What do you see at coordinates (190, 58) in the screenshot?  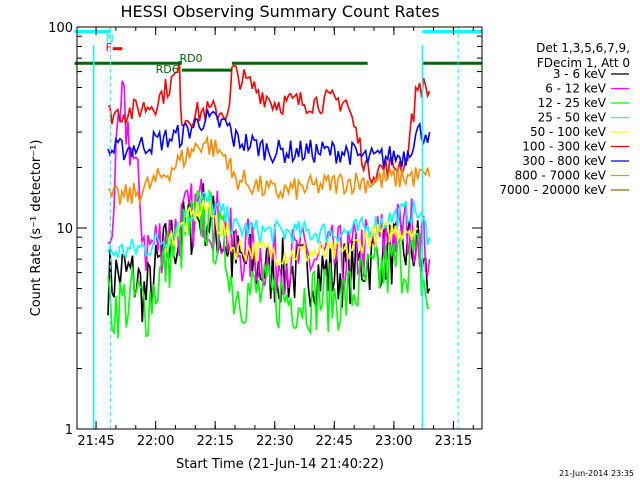 I see `annotation-label: RD0` at bounding box center [190, 58].